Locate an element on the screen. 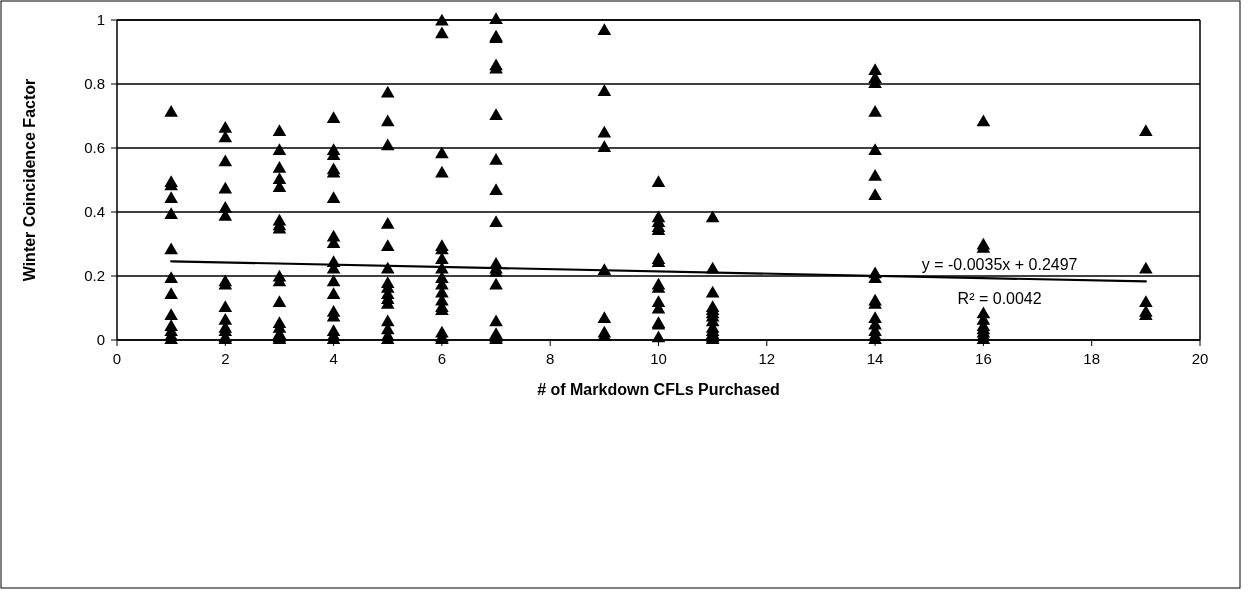 This screenshot has width=1249, height=599. y-tick-label: 0.8 is located at coordinates (94, 83).